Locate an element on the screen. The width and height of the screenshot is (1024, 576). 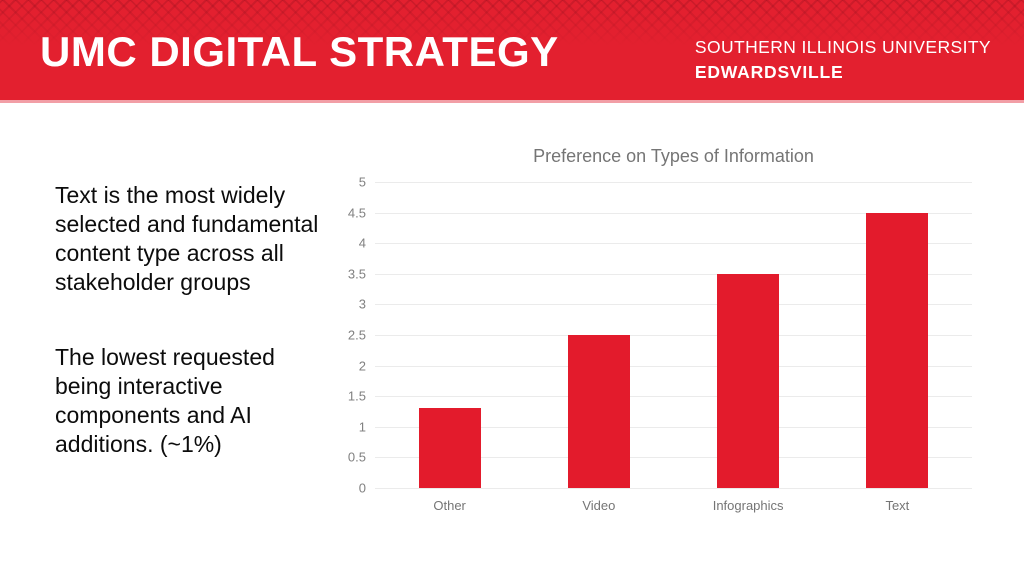
y-axis-tick-label: 1 is located at coordinates (362, 427).